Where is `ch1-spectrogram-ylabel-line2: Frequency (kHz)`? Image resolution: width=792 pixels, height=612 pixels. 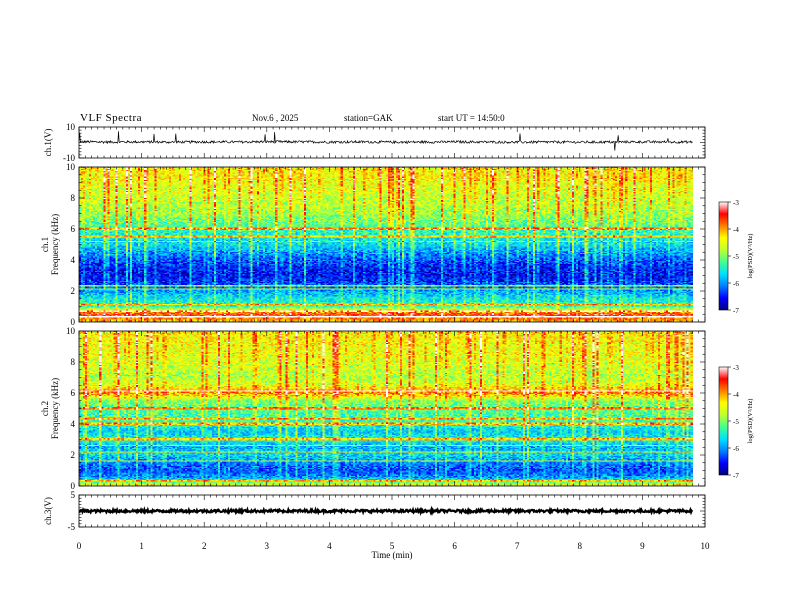 ch1-spectrogram-ylabel-line2: Frequency (kHz) is located at coordinates (55, 244).